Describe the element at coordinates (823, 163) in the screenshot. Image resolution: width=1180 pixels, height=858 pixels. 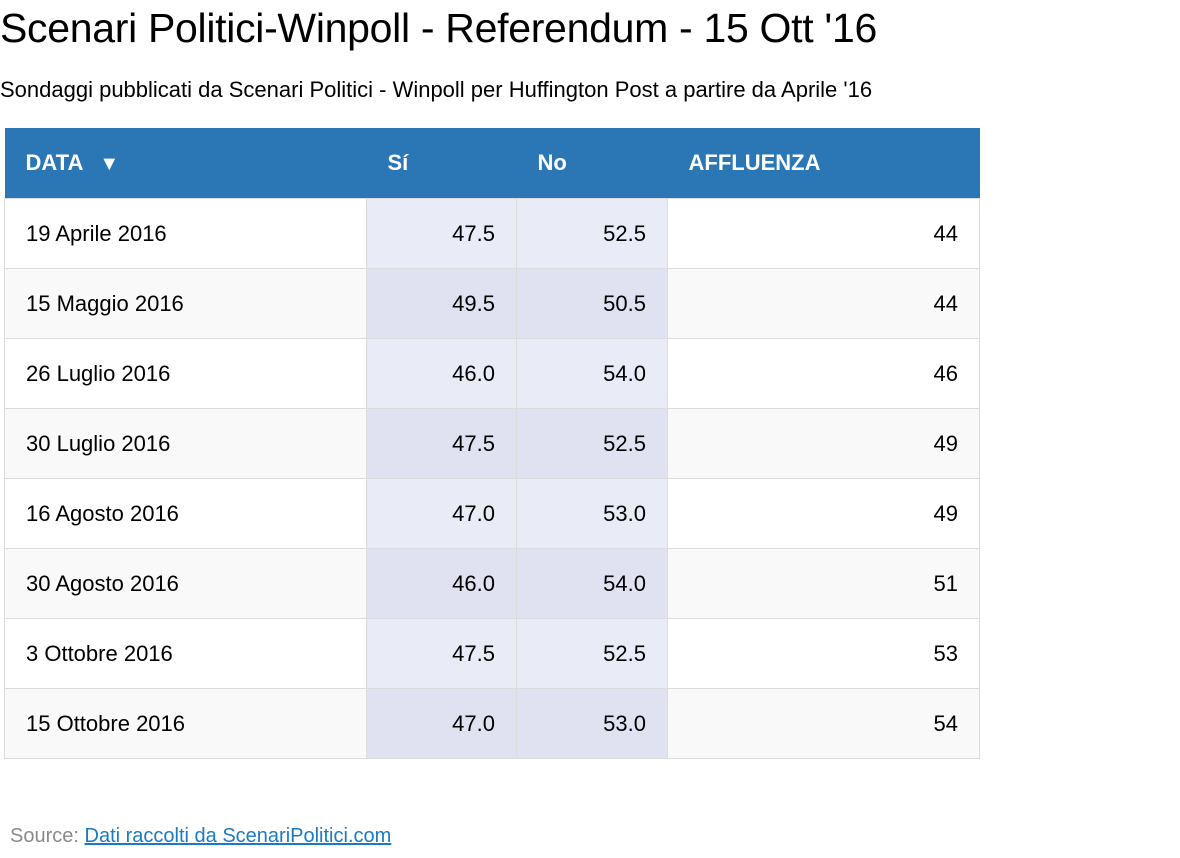
I see `column-header-affluenza: AFFLUENZA` at that location.